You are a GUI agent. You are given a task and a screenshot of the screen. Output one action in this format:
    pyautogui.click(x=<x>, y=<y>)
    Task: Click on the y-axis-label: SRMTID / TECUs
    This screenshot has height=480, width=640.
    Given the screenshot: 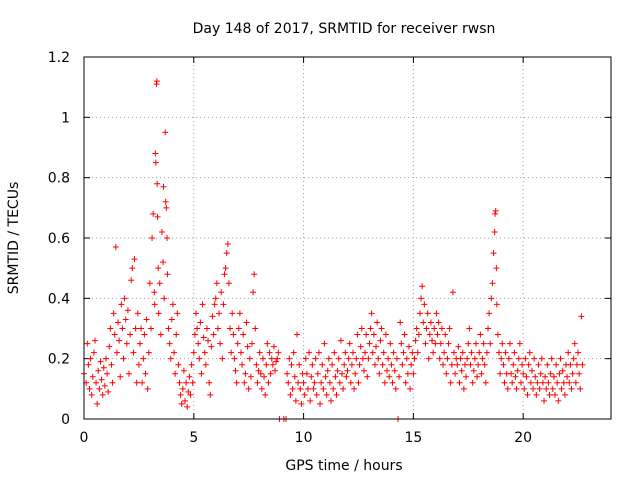 What is the action you would take?
    pyautogui.click(x=14, y=238)
    